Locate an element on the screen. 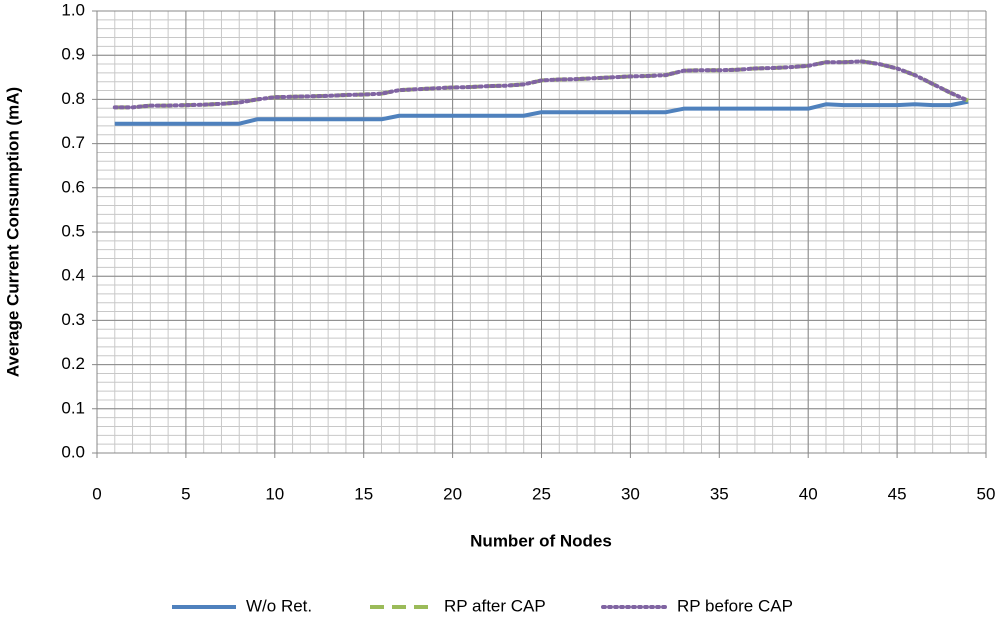  x-tick-label: 15 is located at coordinates (363, 493).